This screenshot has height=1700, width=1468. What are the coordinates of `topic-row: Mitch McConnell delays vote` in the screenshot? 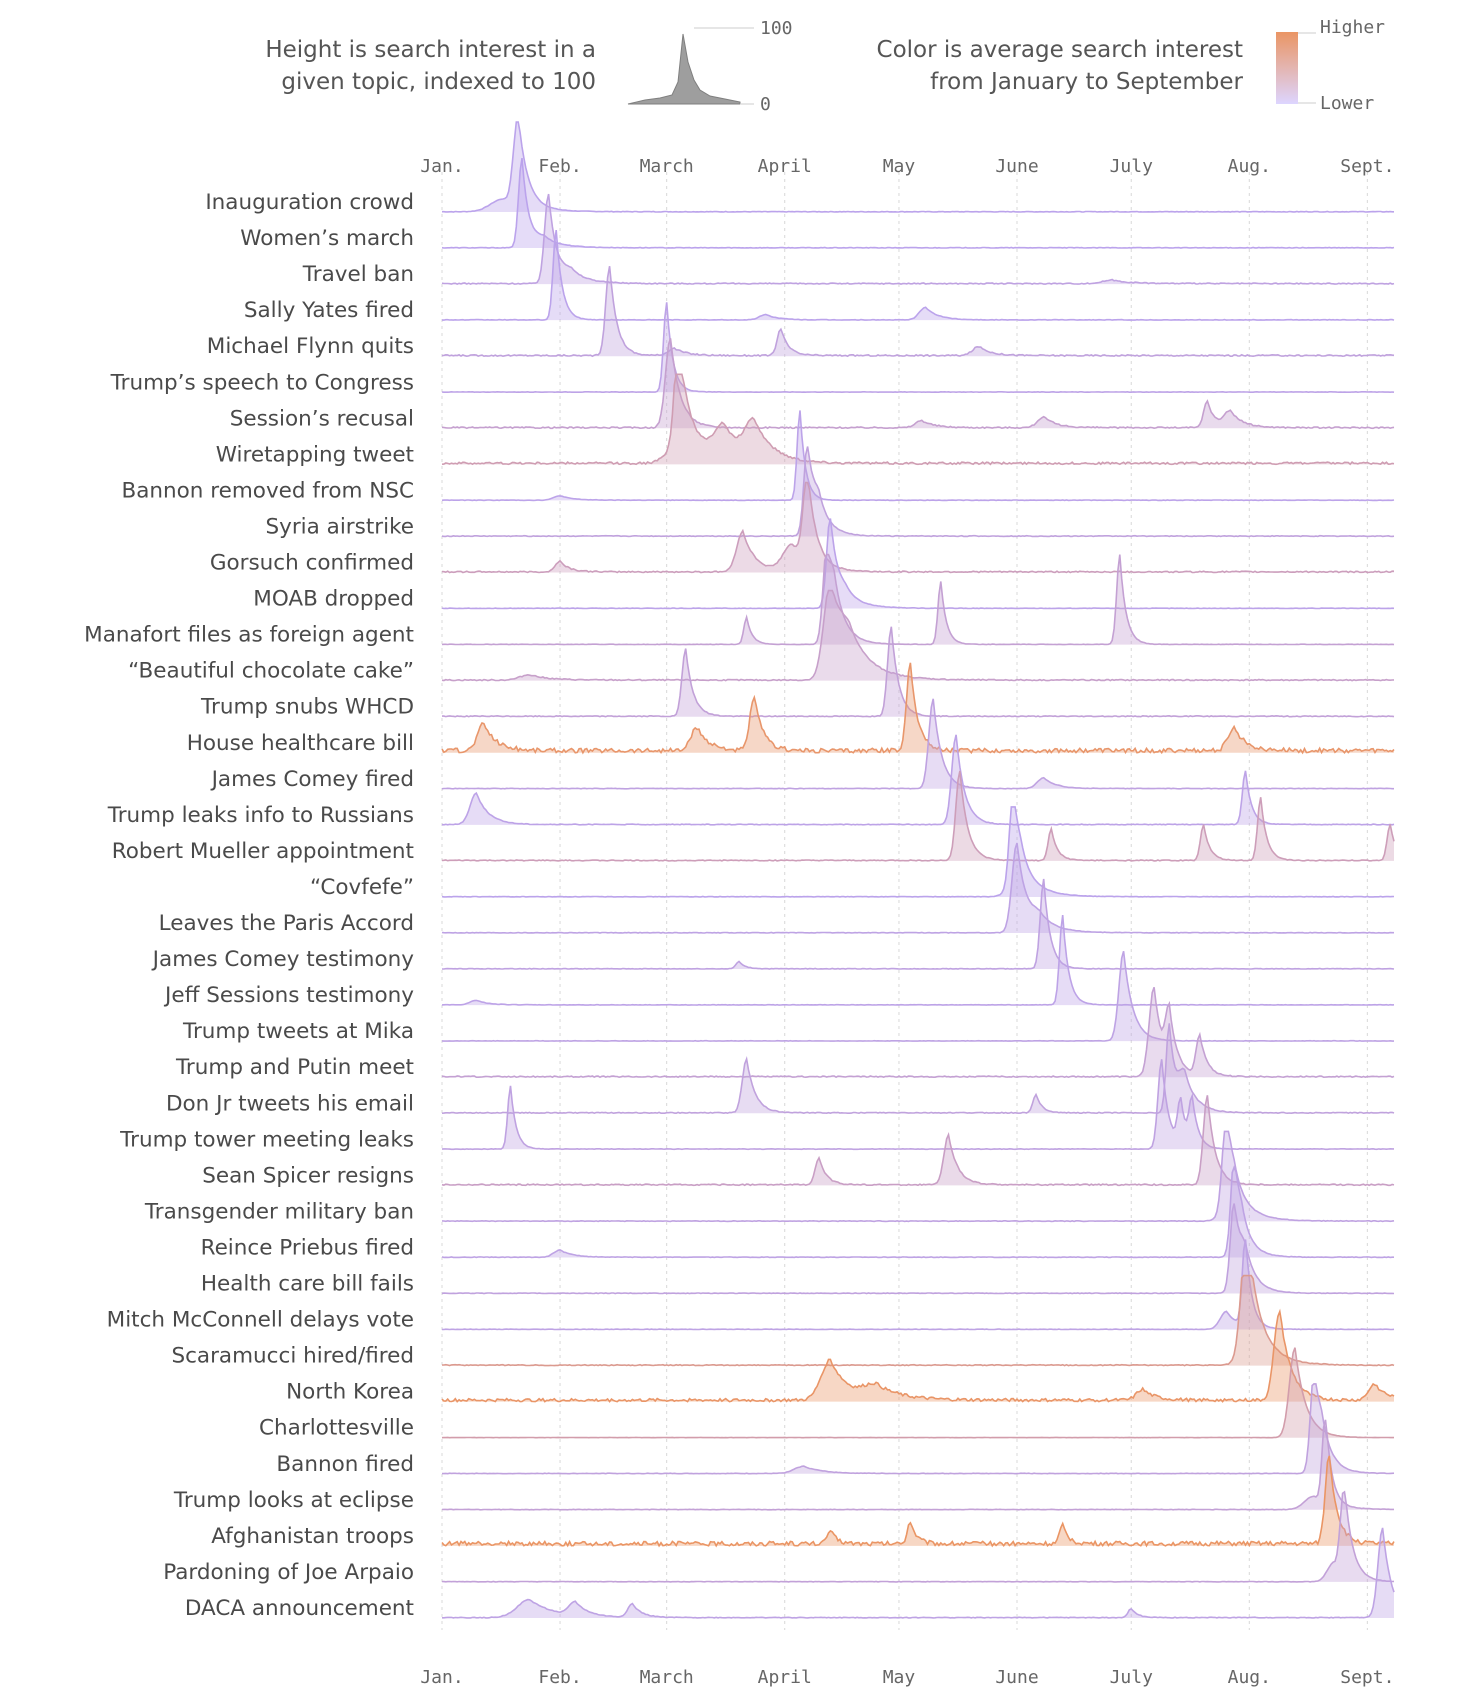 It's located at (751, 1286).